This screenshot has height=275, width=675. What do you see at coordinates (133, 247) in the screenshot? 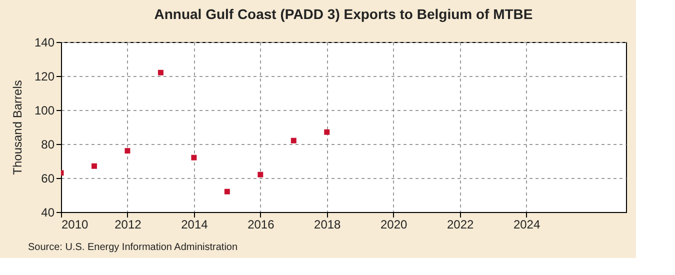
I see `source-note: Source: U.S. Energy Information Administration` at bounding box center [133, 247].